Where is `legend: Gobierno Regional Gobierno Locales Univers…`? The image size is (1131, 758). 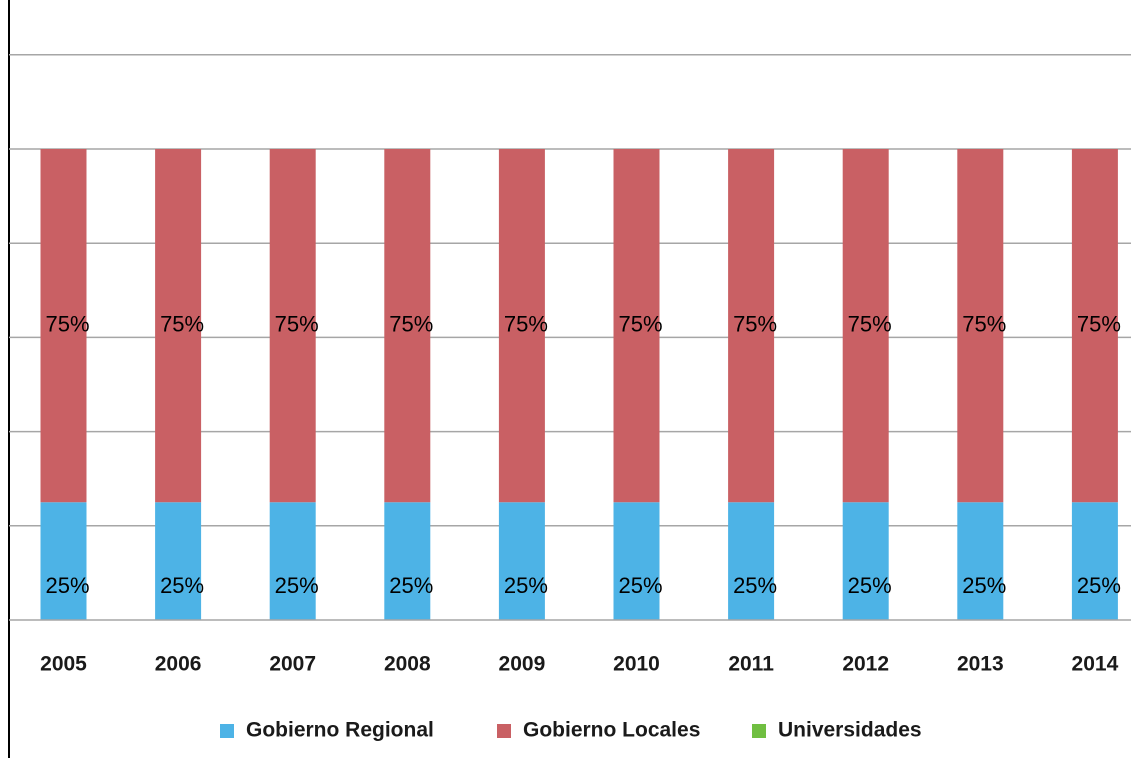
legend: Gobierno Regional Gobierno Locales Univers… is located at coordinates (571, 730).